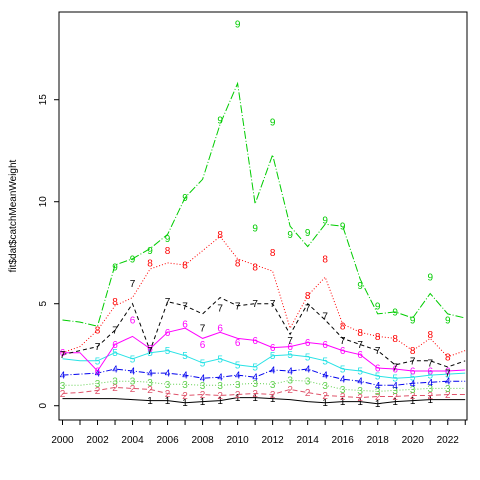 This screenshot has width=480, height=480. Describe the element at coordinates (202, 440) in the screenshot. I see `x-tick-label: 2008` at that location.